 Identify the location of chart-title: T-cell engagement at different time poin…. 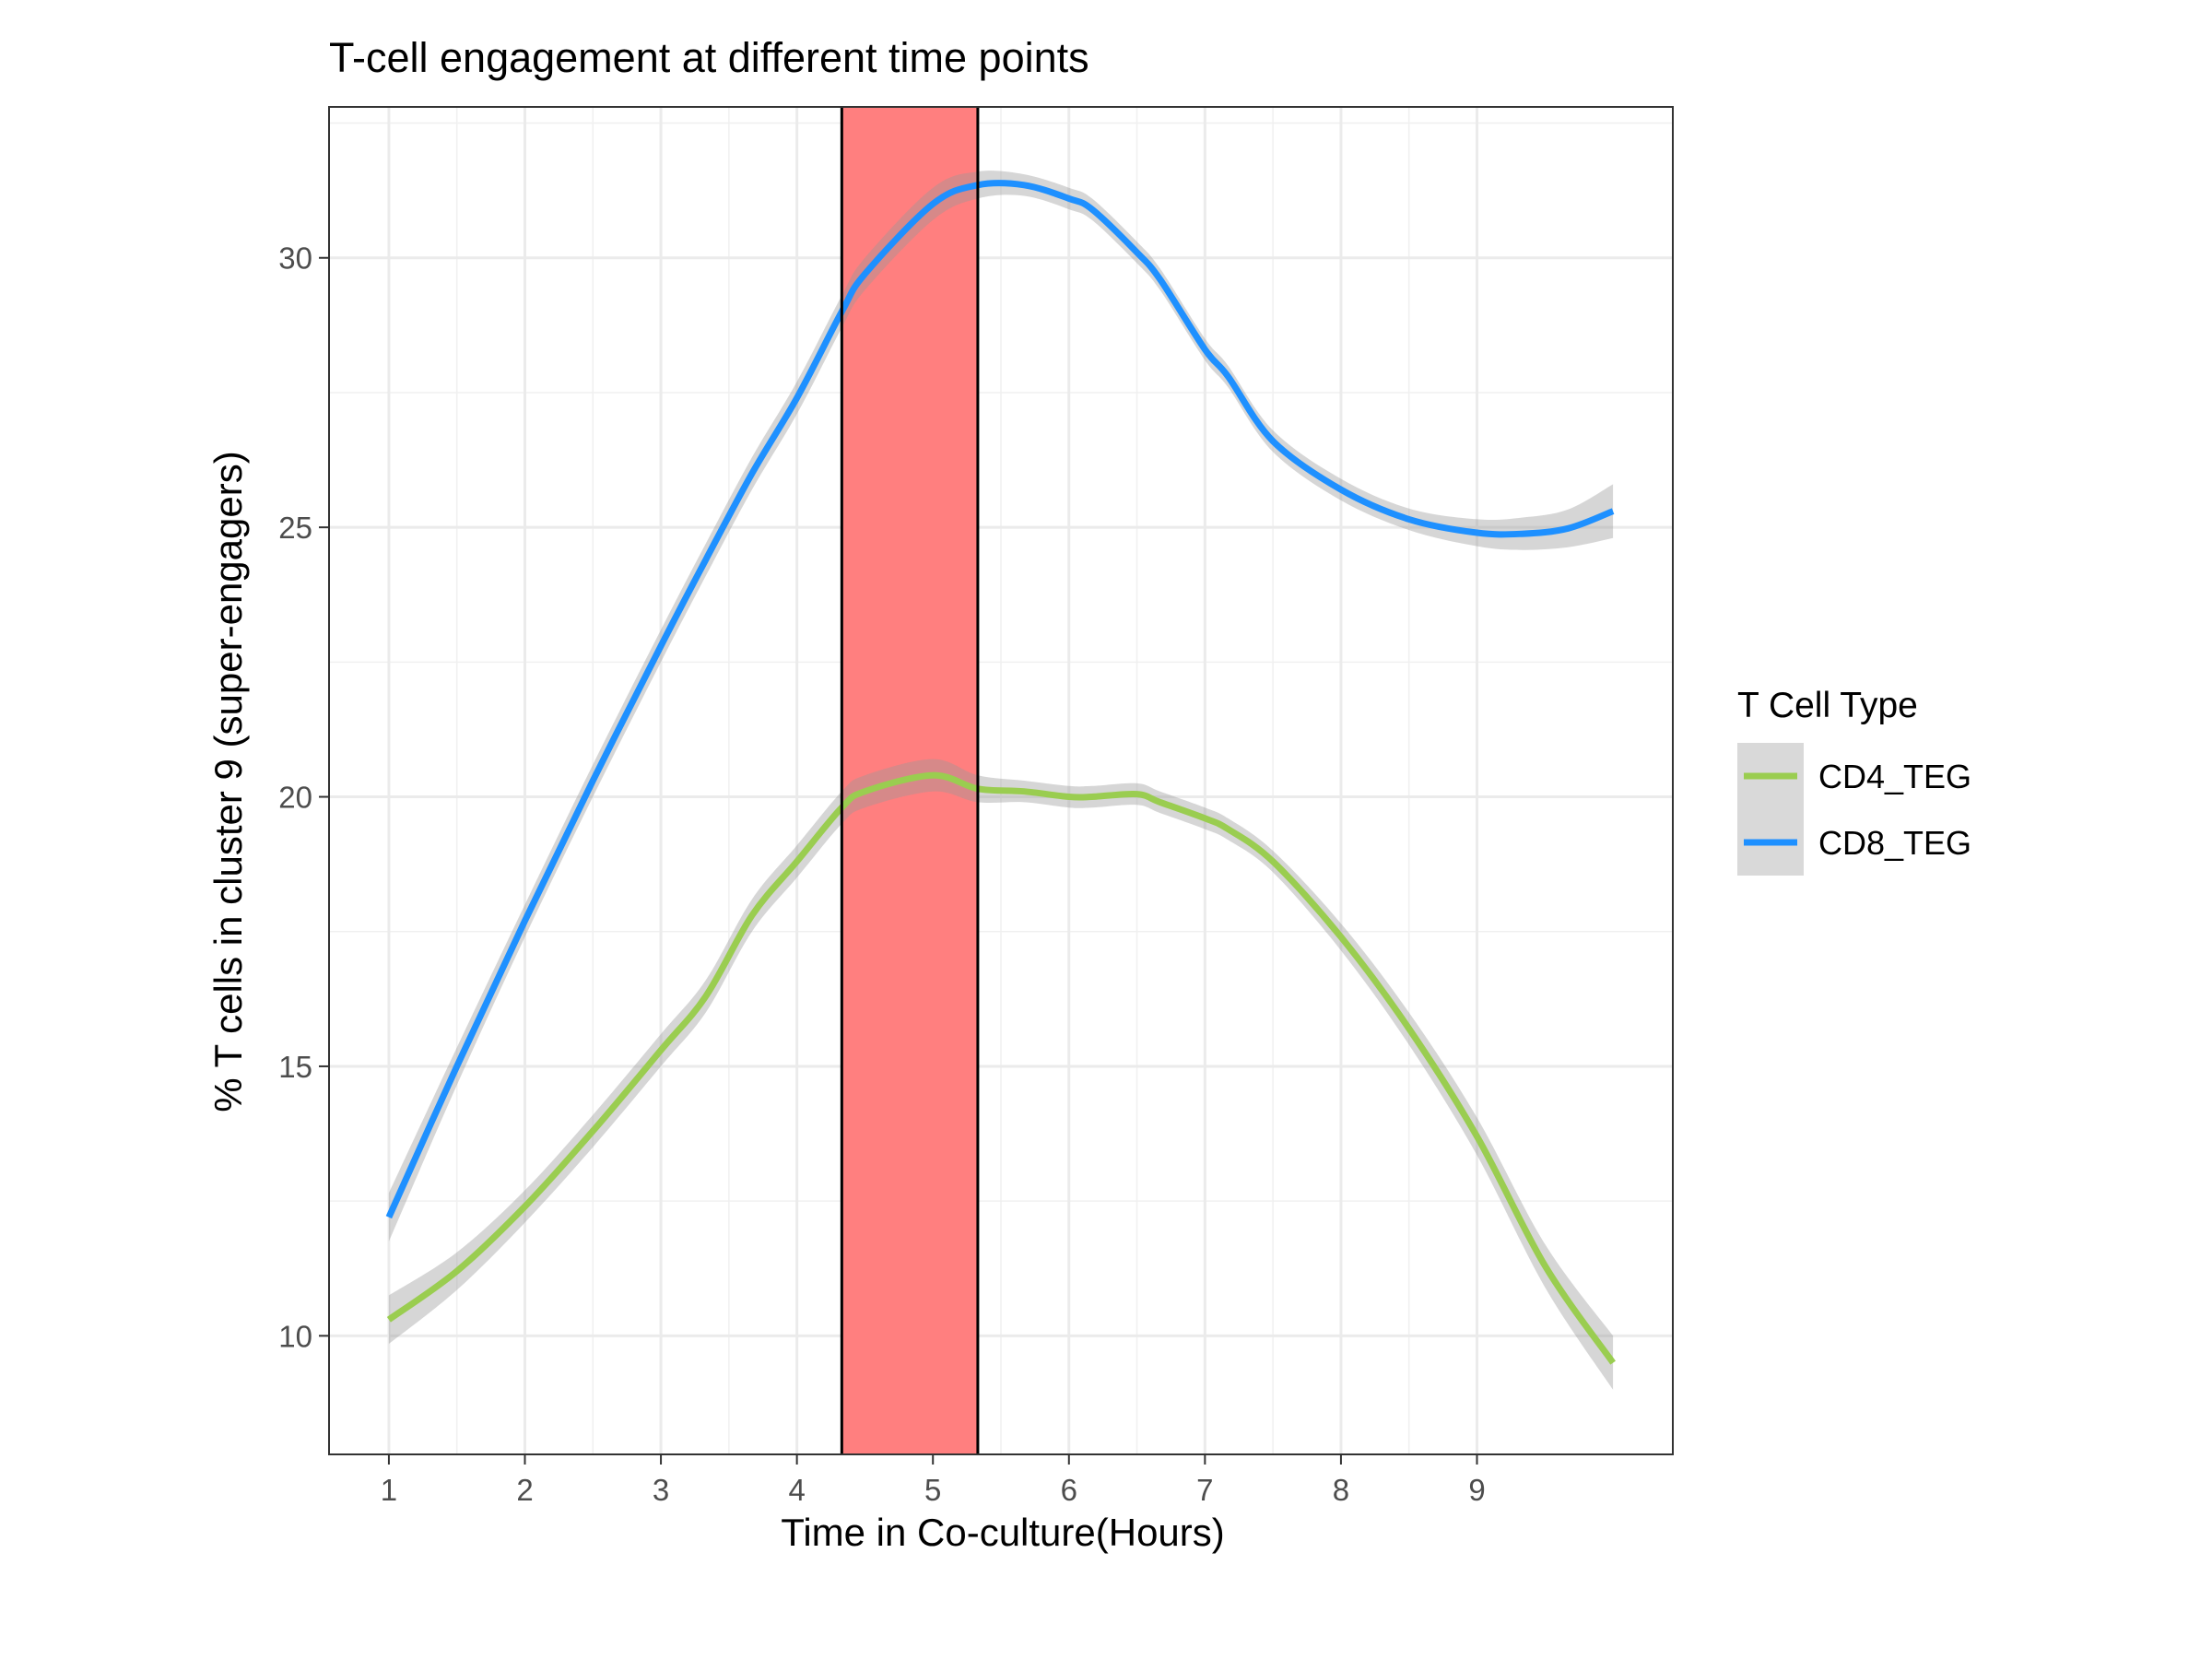
(709, 57).